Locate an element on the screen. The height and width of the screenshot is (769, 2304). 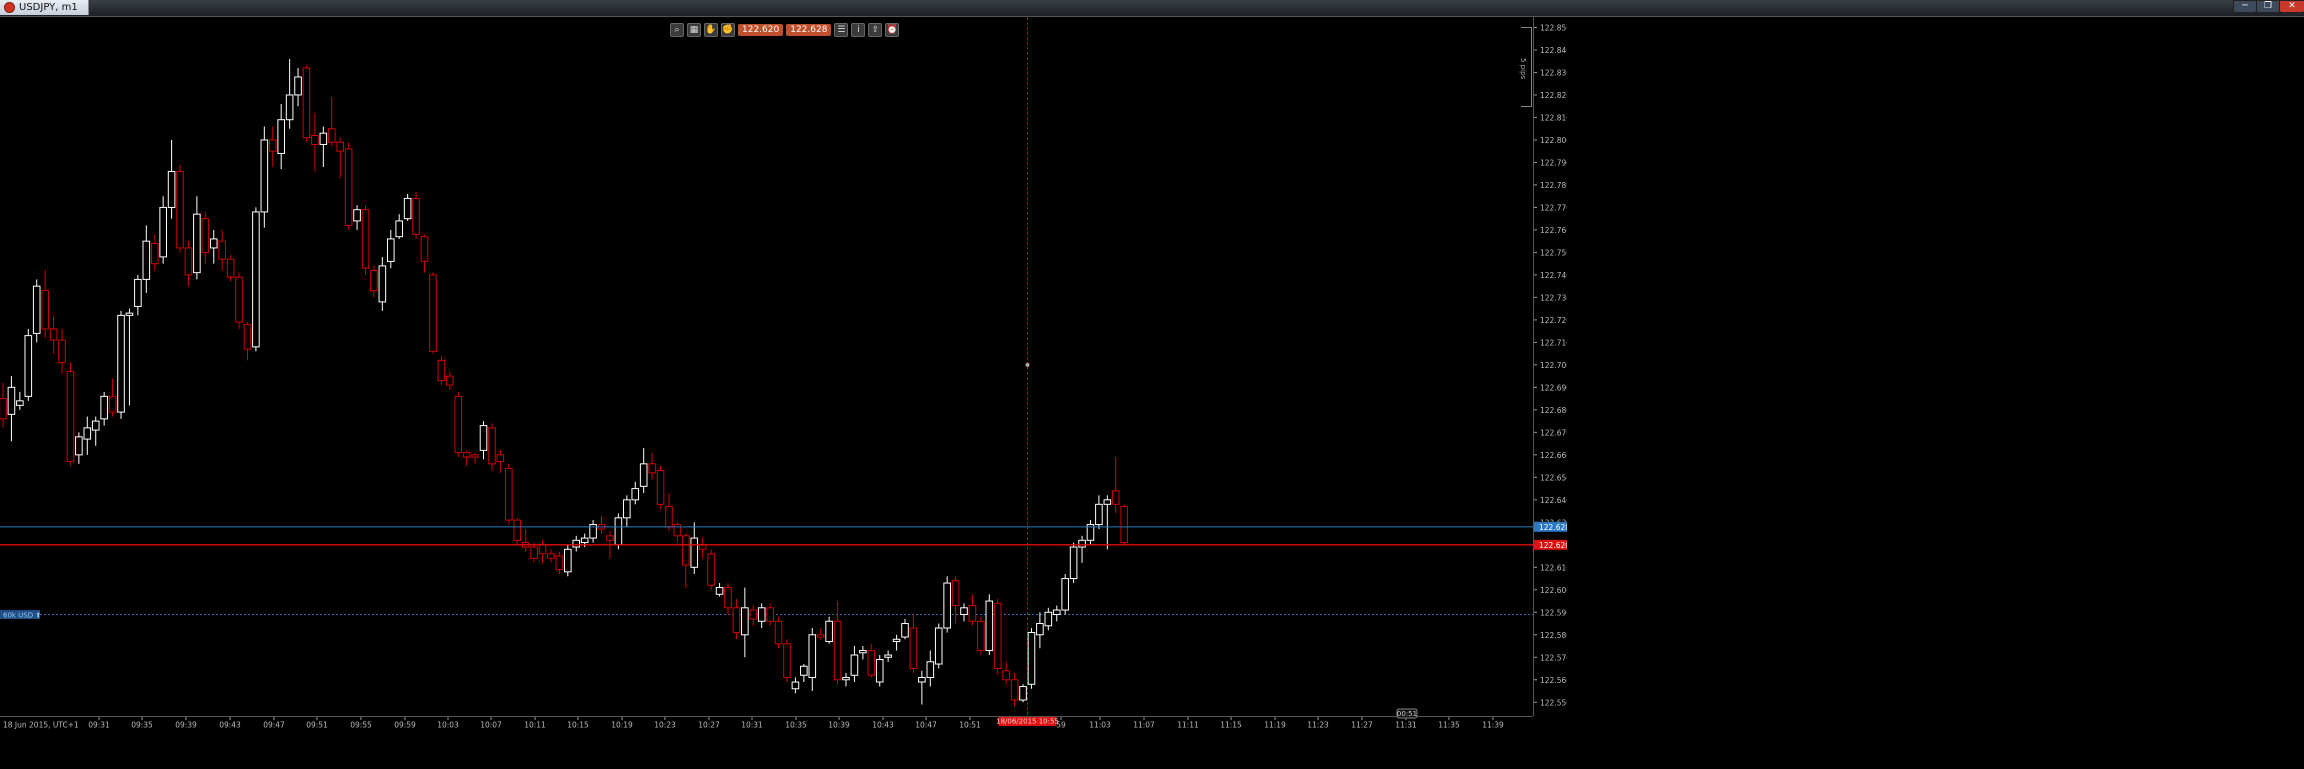
crosshair-time-label: 18/06/2015 10:55 is located at coordinates (1027, 722).